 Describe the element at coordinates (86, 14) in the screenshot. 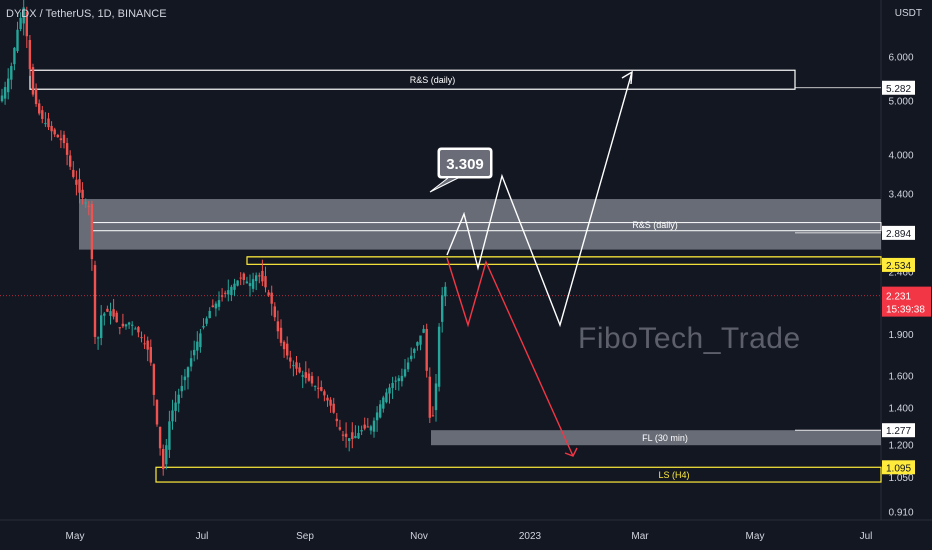

I see `symbol-title: DYDX / TetherUS, 1D, BINANCE` at that location.